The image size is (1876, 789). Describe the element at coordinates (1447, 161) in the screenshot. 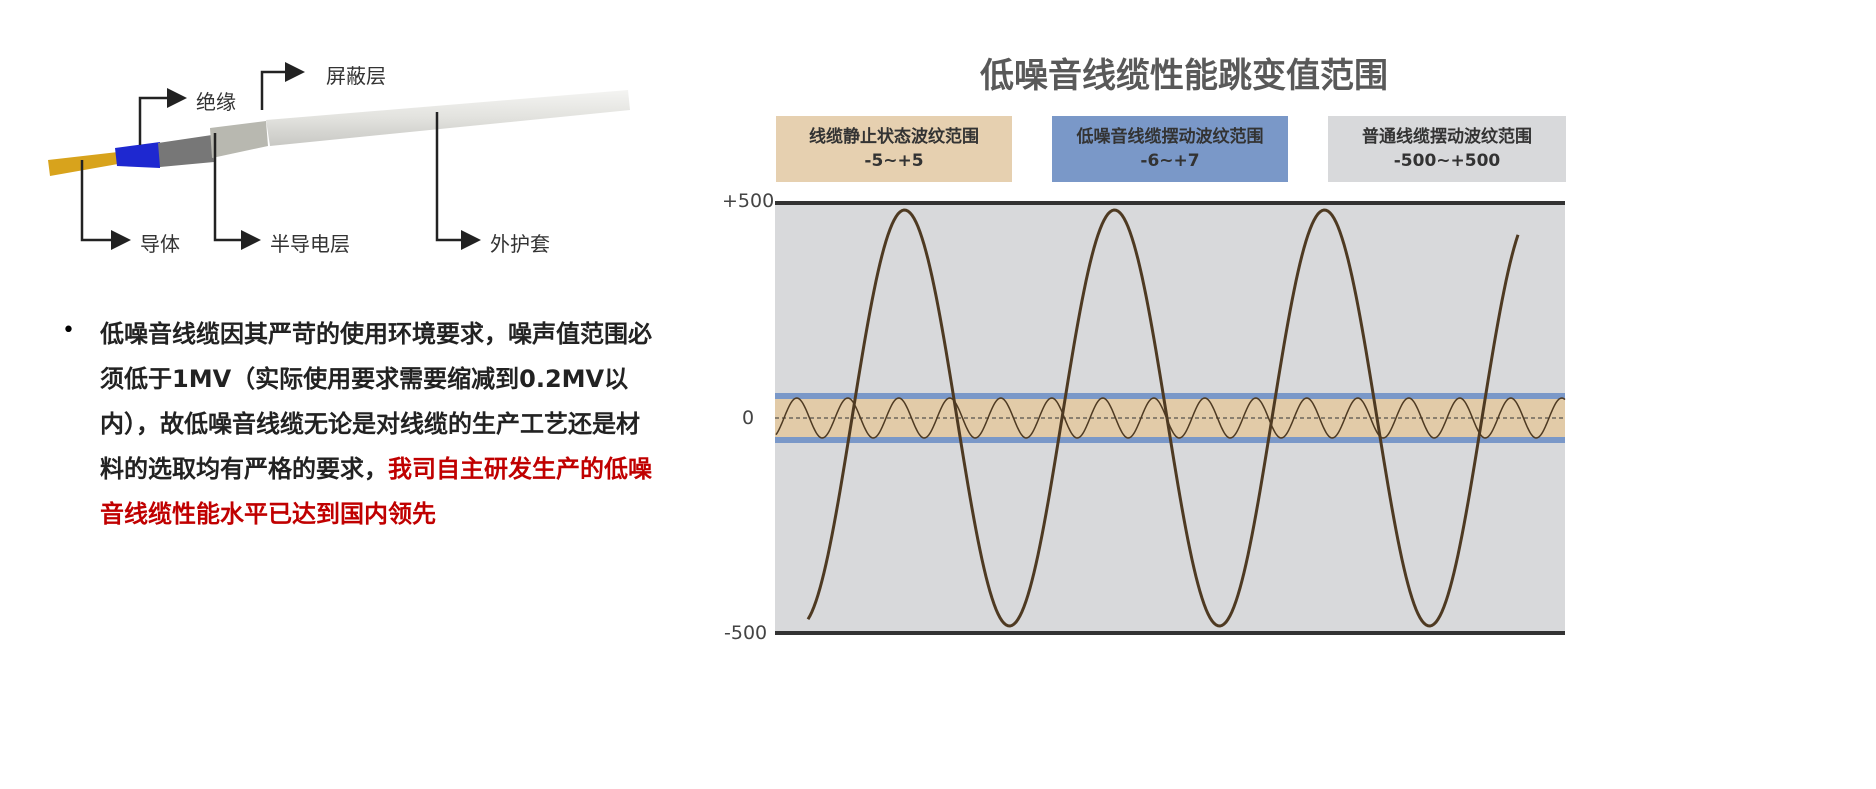

I see `legend-normal-range: -500~+500` at that location.